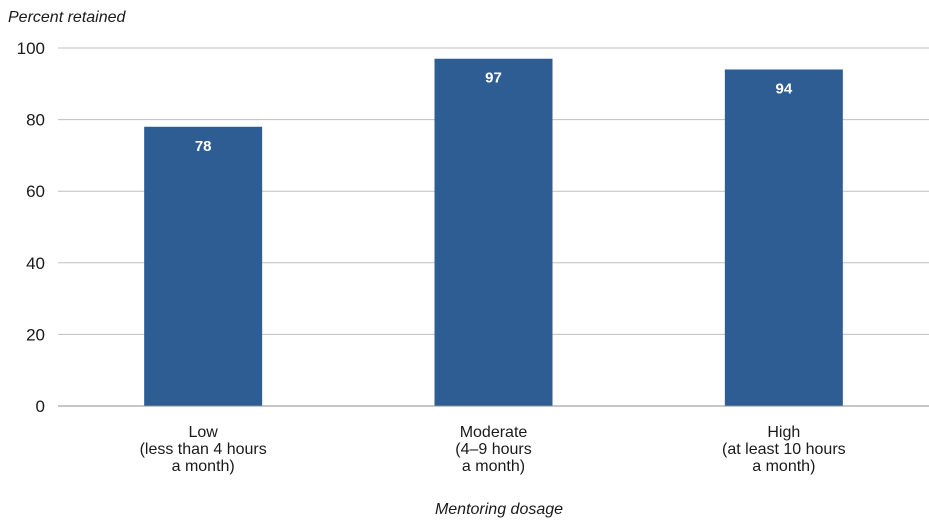 The image size is (929, 523). Describe the element at coordinates (203, 146) in the screenshot. I see `data-label: 78` at that location.